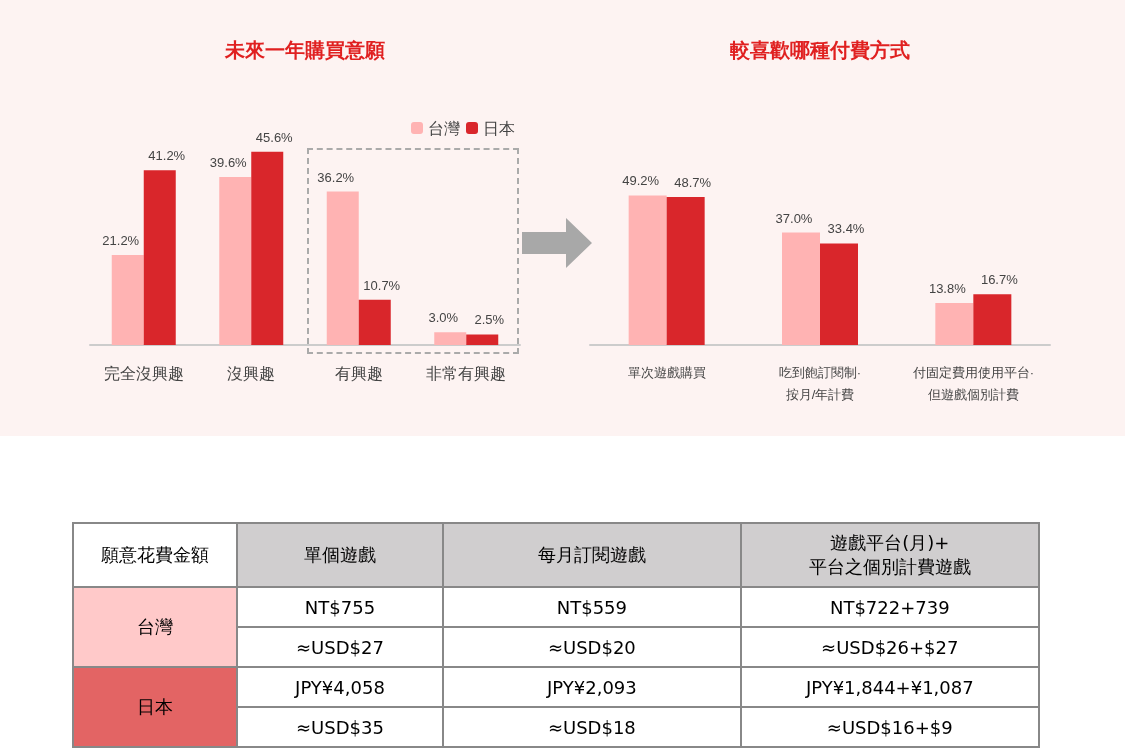  Describe the element at coordinates (274, 137) in the screenshot. I see `data-label: 45.6%` at that location.